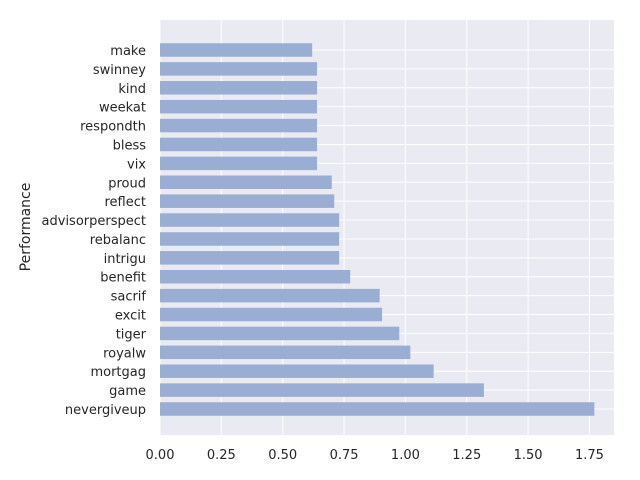 Image resolution: width=640 pixels, height=480 pixels. What do you see at coordinates (118, 240) in the screenshot?
I see `category-label-rebalanc: rebalanc` at bounding box center [118, 240].